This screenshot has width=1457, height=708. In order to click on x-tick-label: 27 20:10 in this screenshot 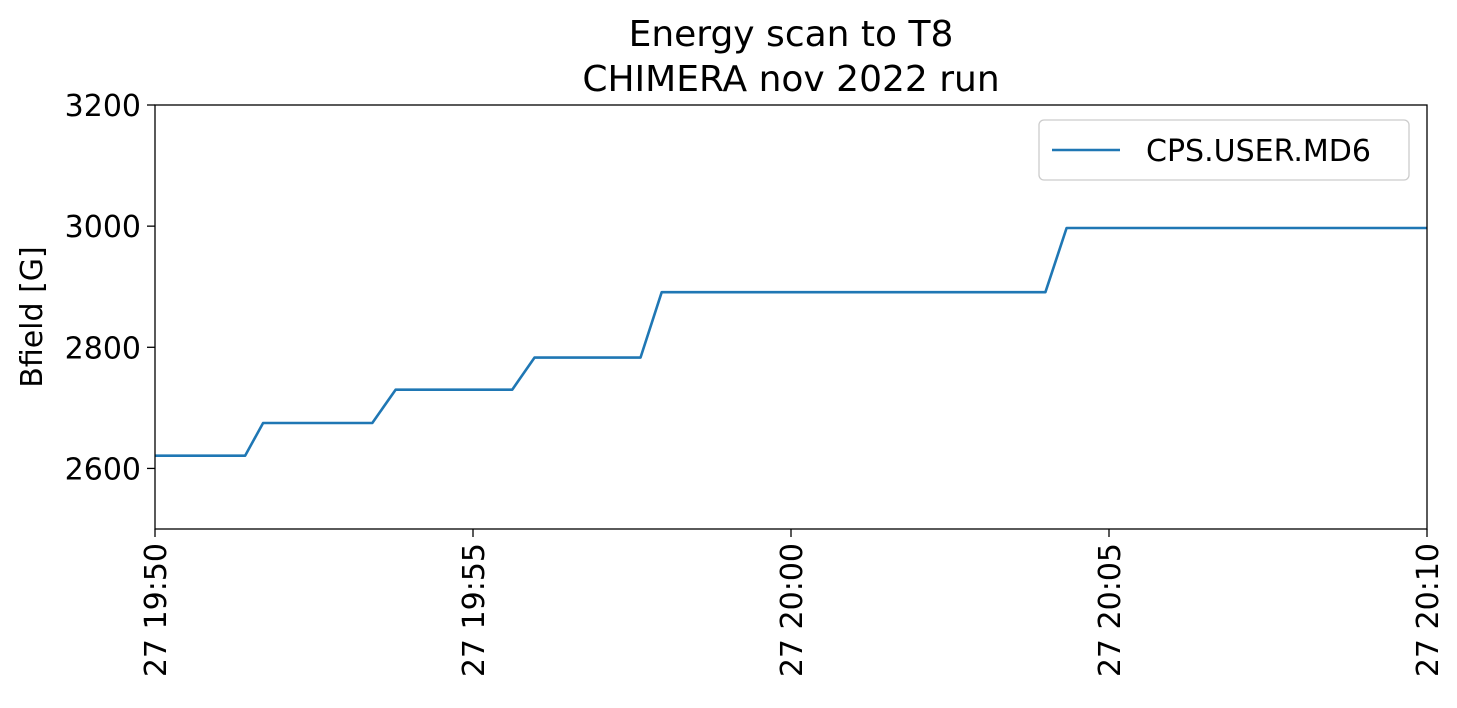, I will do `click(1428, 610)`.